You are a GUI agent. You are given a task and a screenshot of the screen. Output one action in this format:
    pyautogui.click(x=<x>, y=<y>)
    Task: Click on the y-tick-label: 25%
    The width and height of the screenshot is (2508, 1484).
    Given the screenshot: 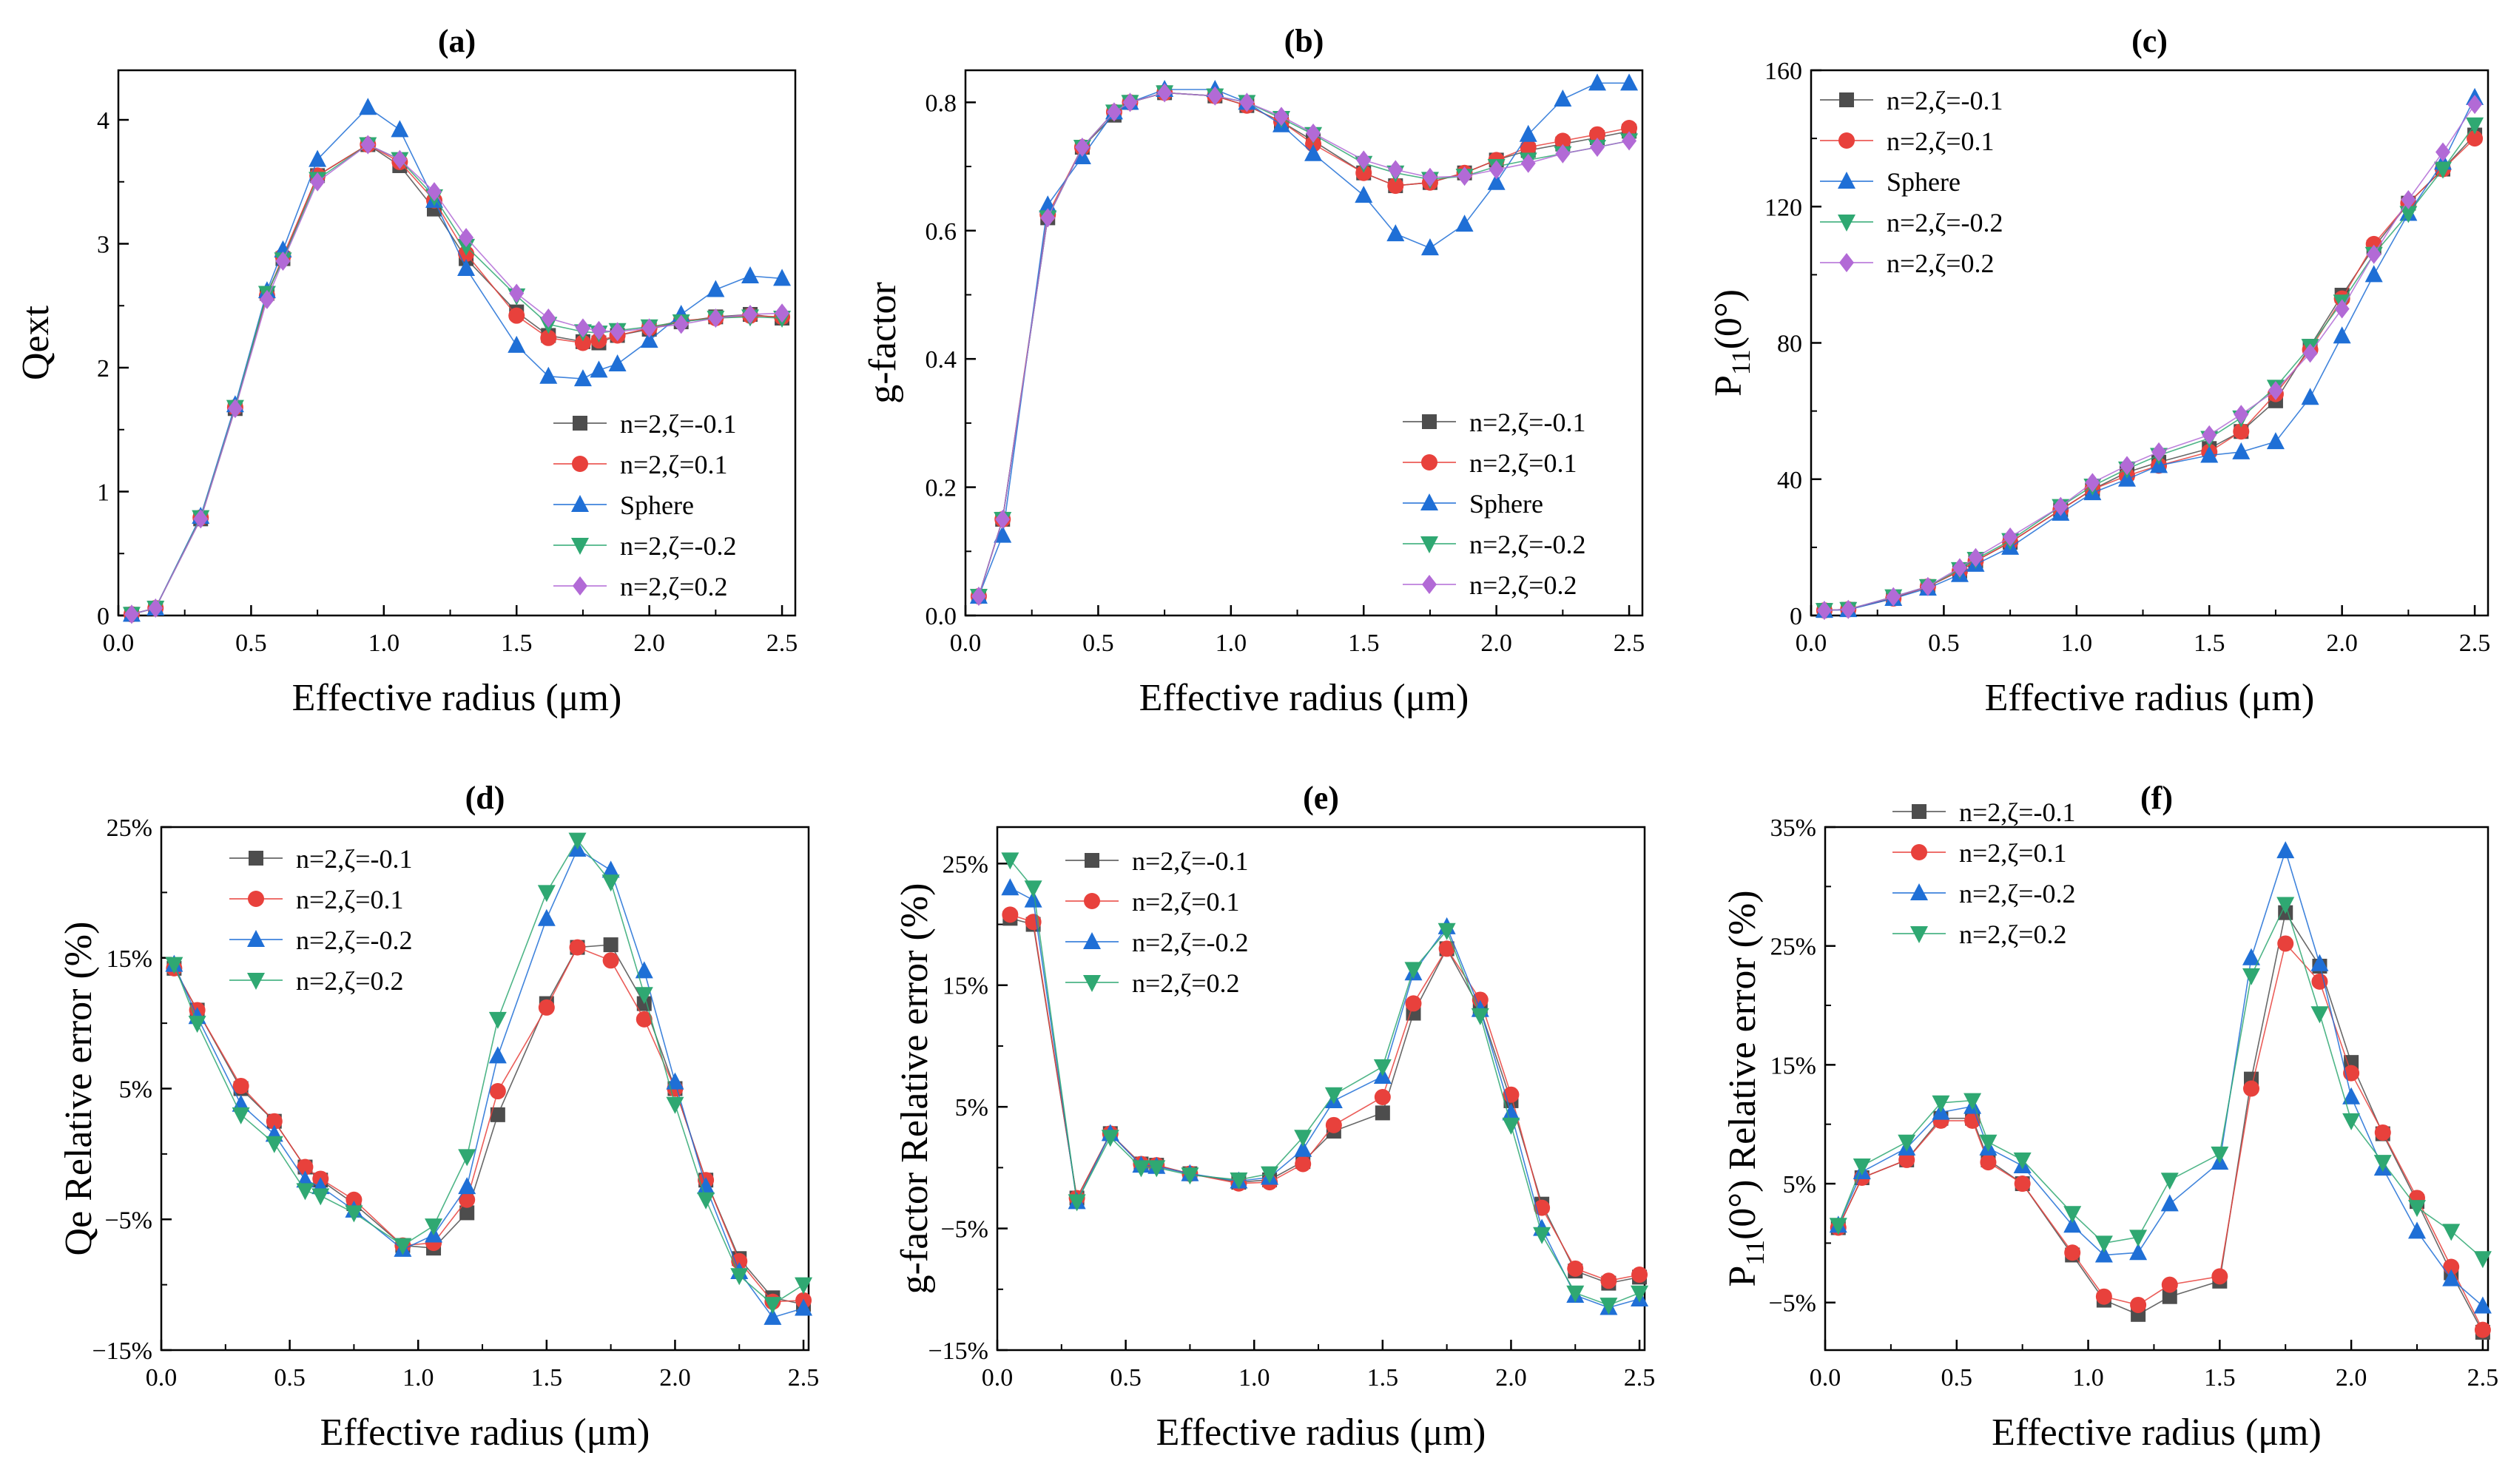 What is the action you would take?
    pyautogui.click(x=966, y=864)
    